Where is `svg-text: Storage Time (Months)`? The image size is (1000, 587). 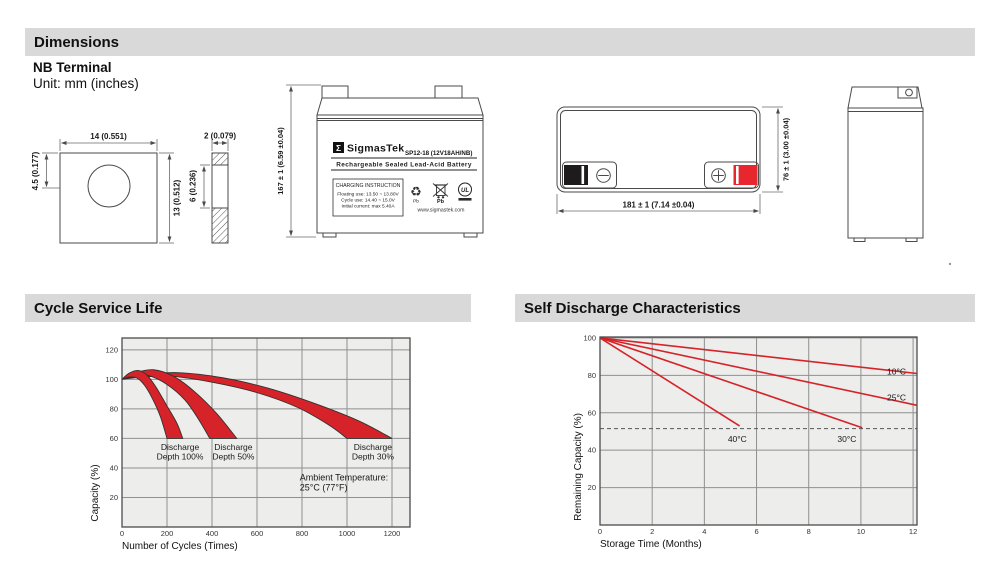 svg-text: Storage Time (Months) is located at coordinates (651, 544).